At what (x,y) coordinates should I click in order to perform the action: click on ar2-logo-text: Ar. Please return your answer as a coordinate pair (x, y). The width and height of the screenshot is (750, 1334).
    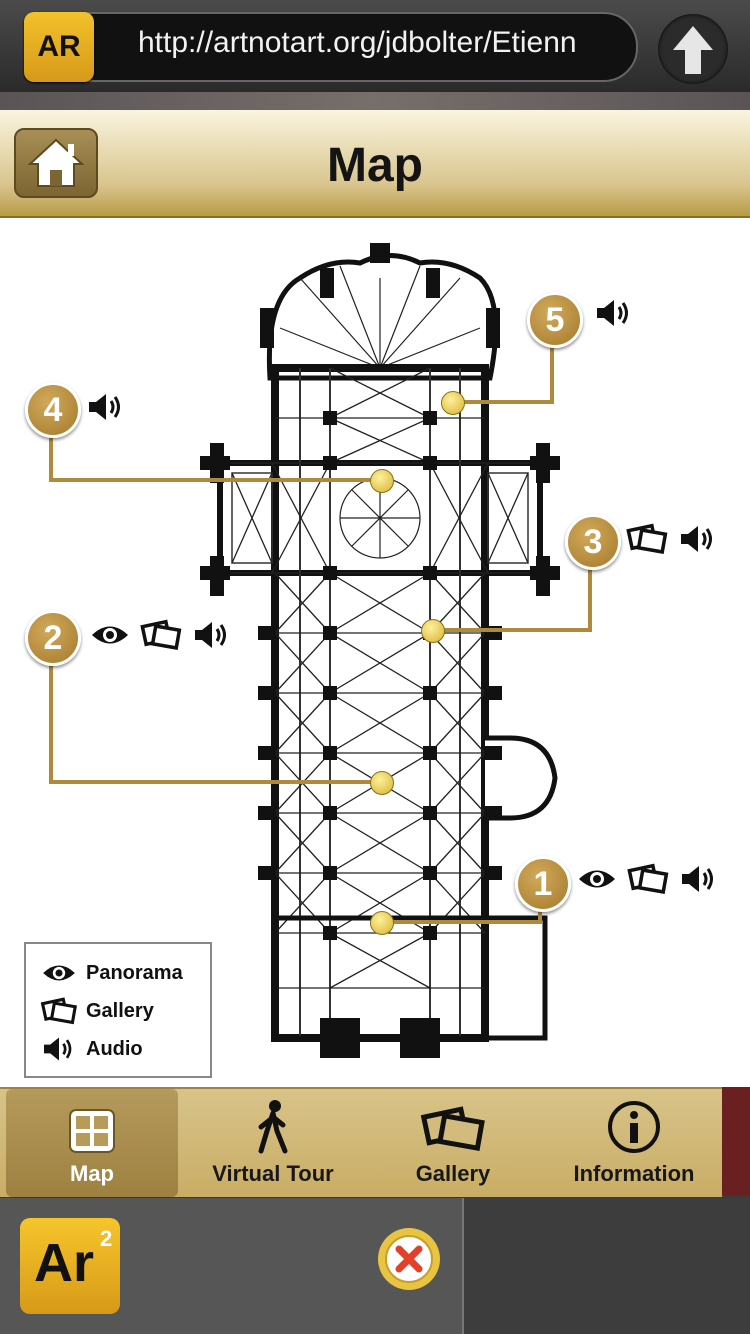
    Looking at the image, I should click on (64, 1263).